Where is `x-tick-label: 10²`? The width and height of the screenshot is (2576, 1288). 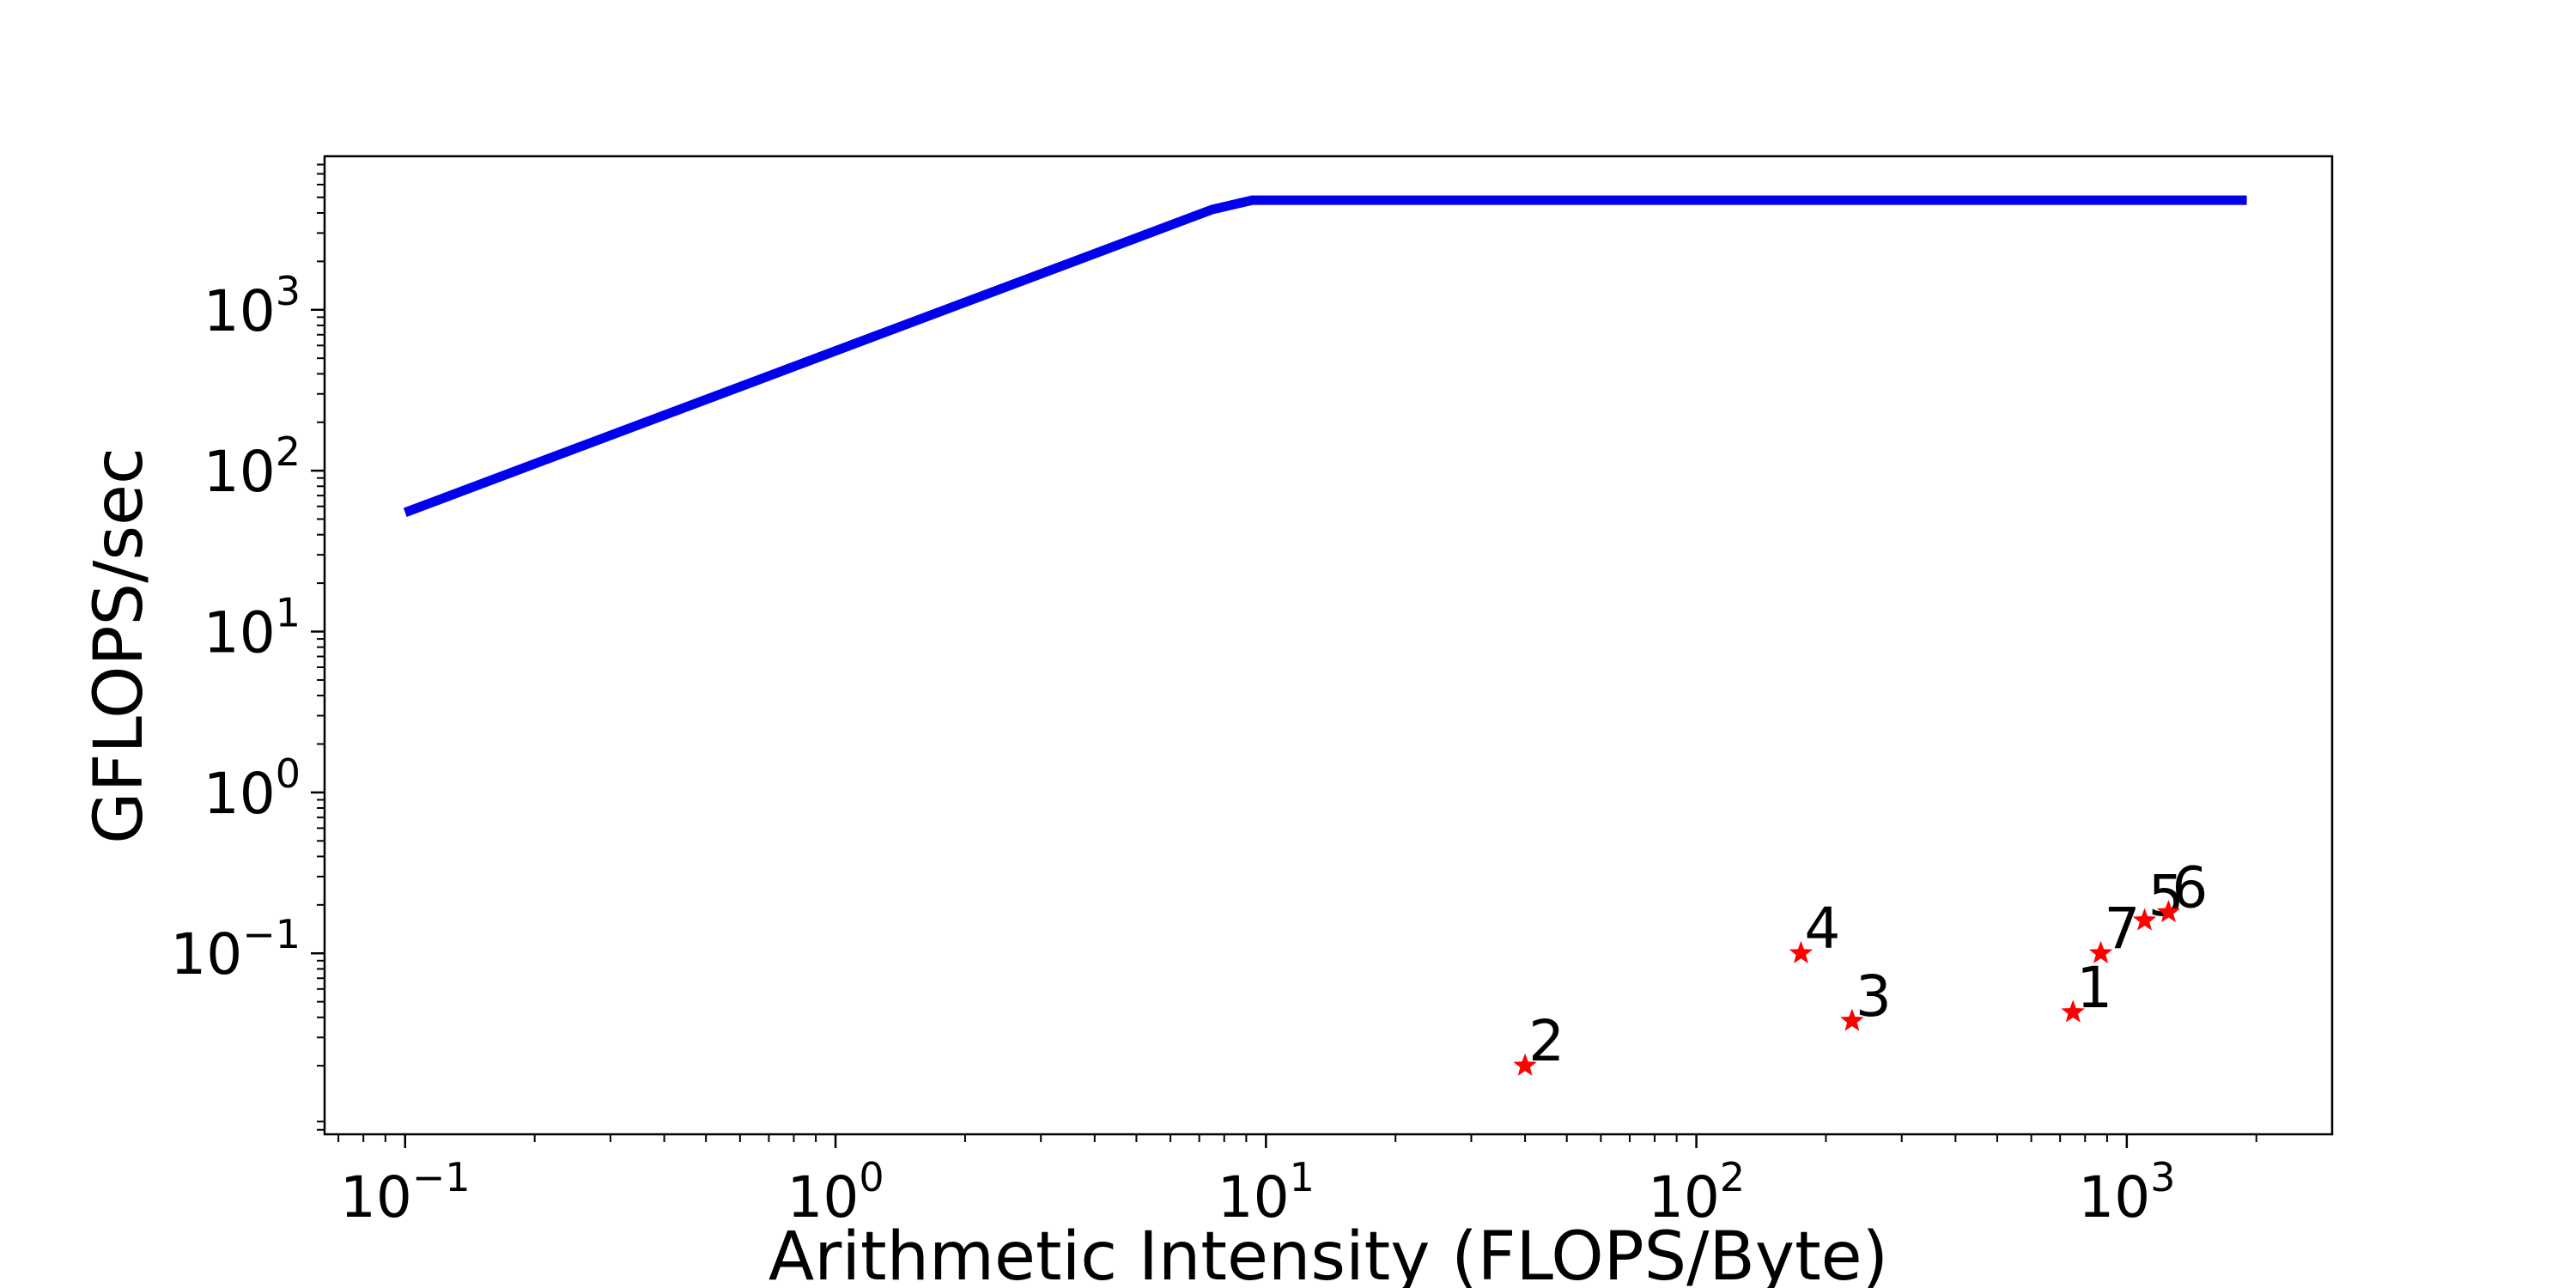
x-tick-label: 10² is located at coordinates (1697, 1192).